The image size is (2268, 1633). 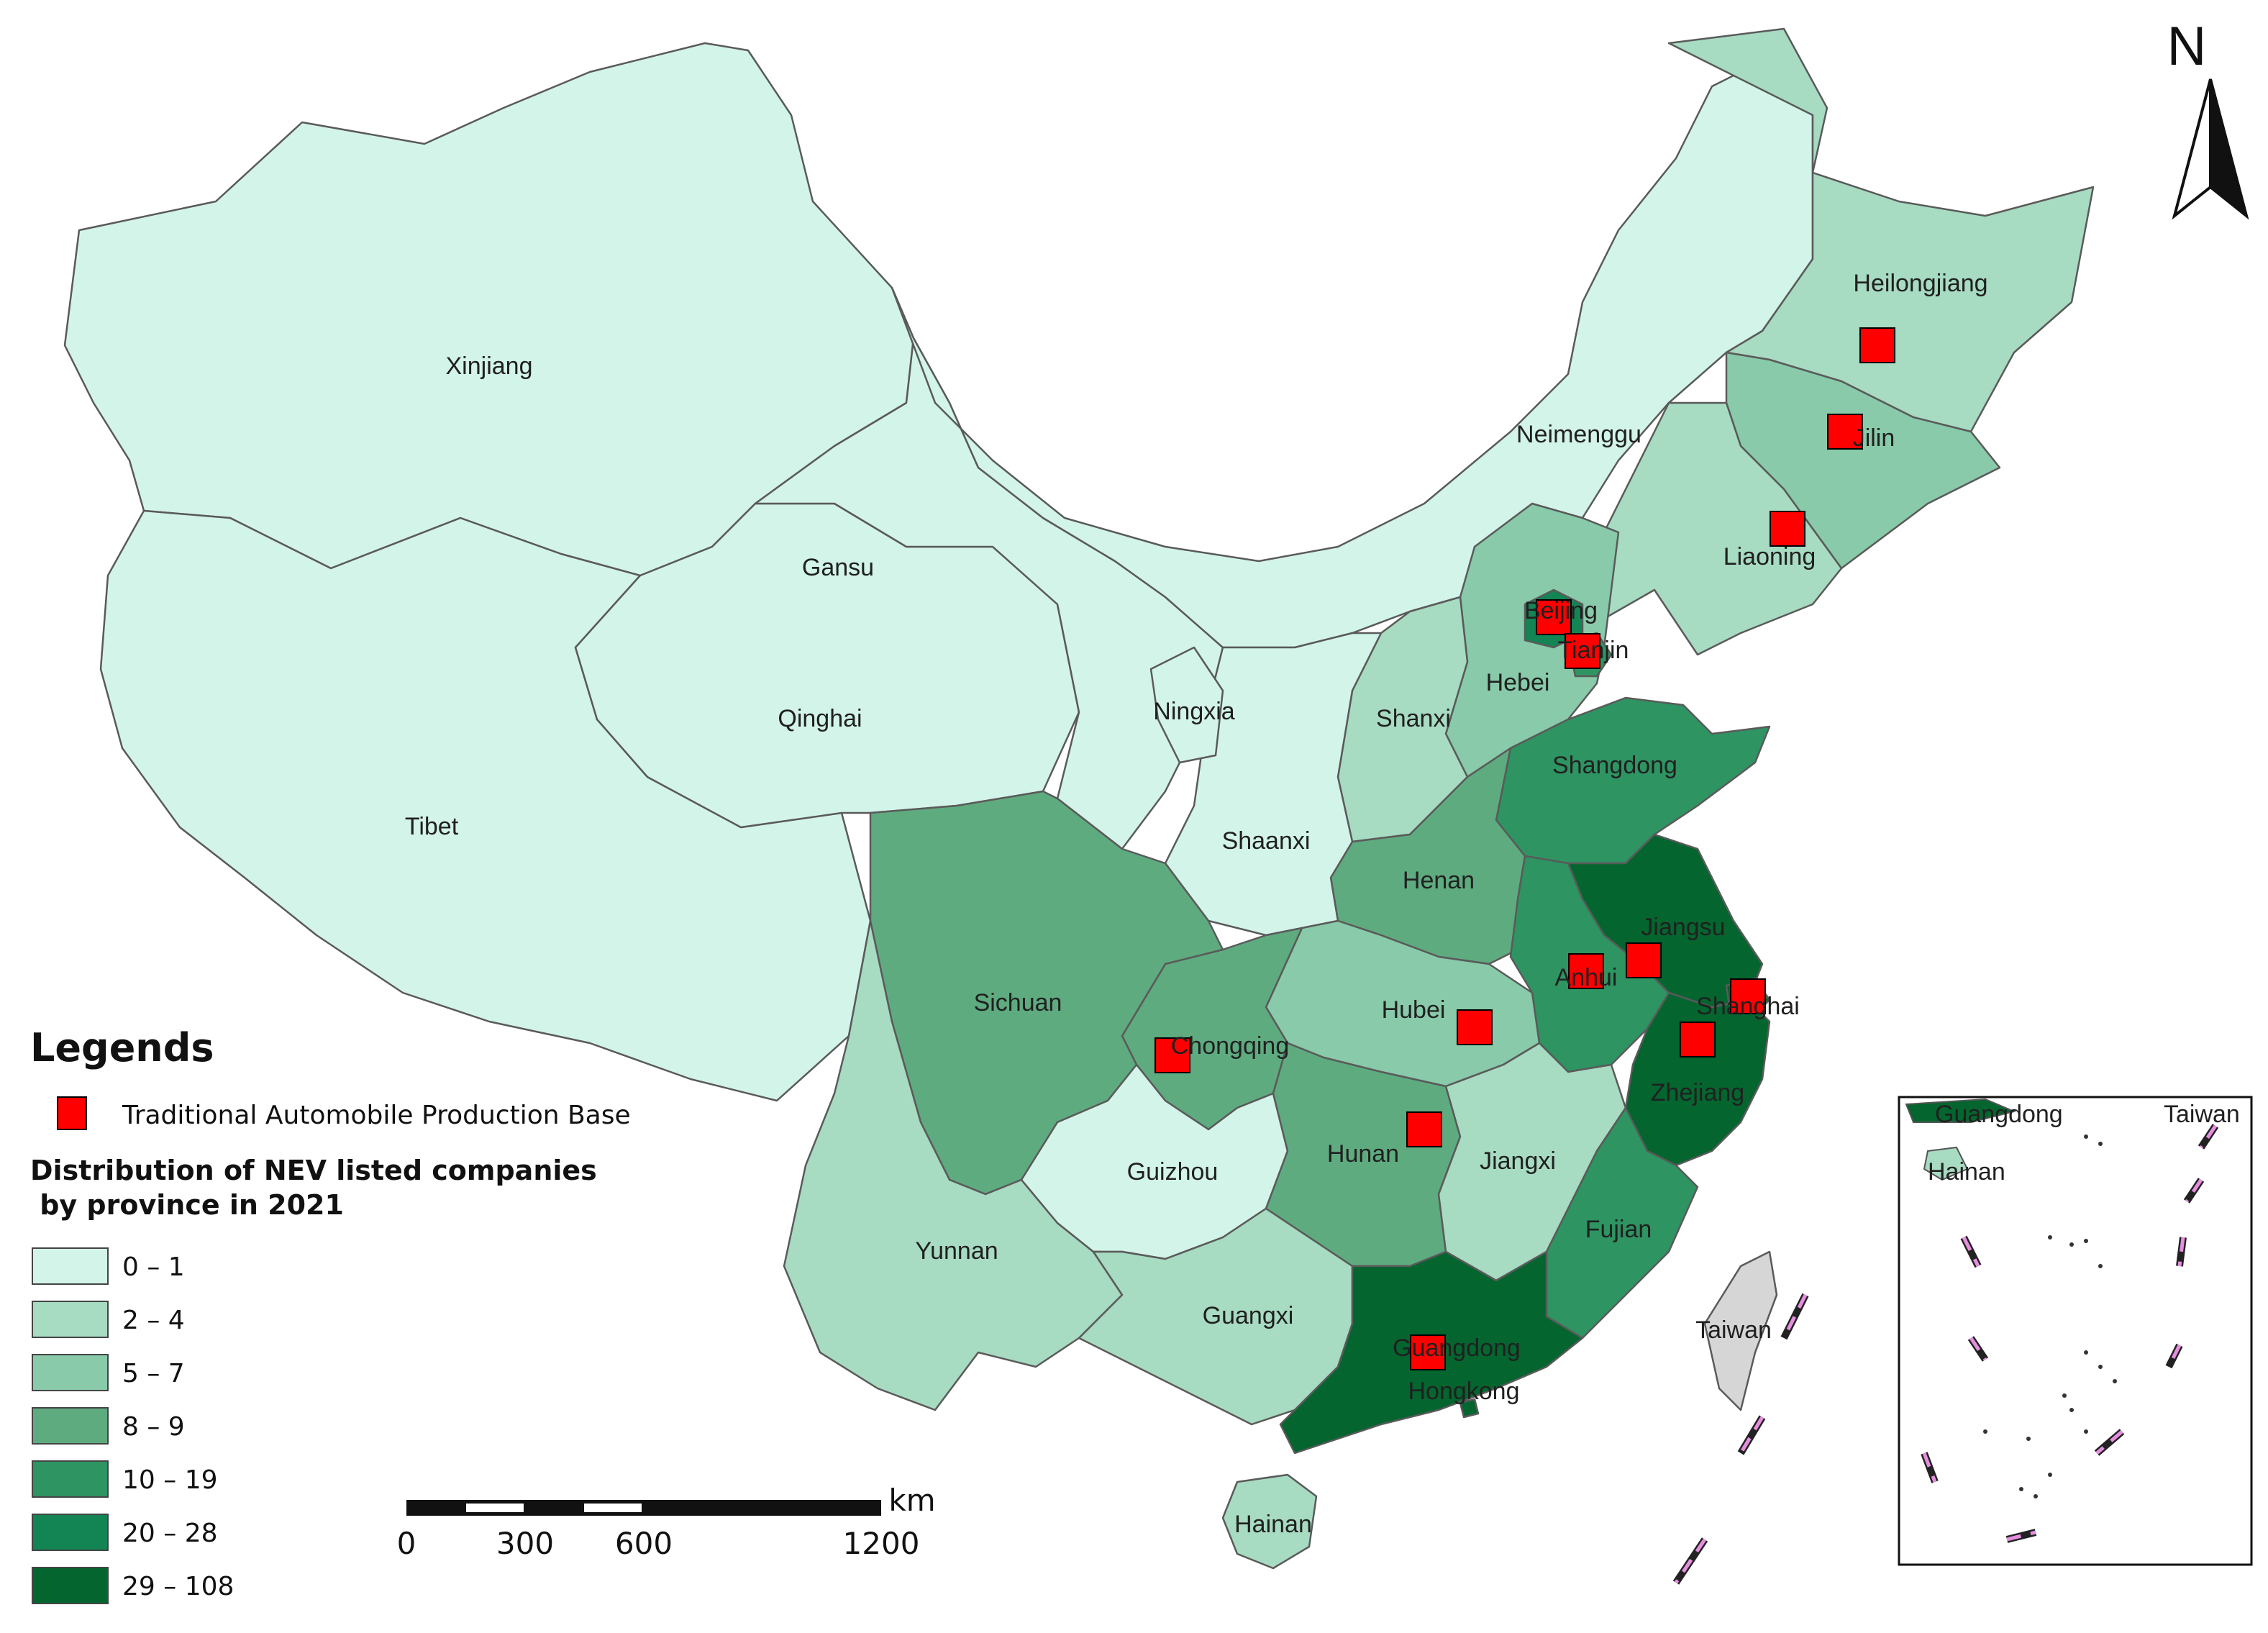 I want to click on label-guangdong: Guangdong, so click(x=1457, y=1348).